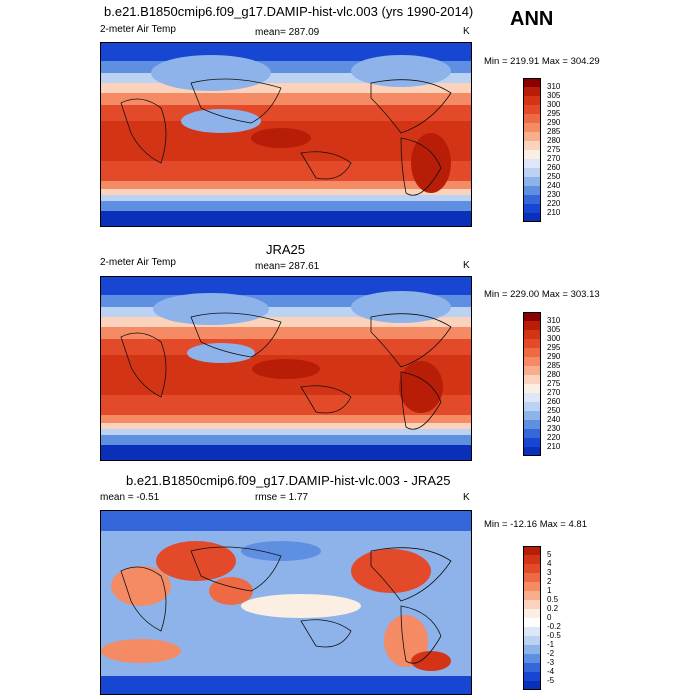  I want to click on panel2-minmax-label: Min = 229.00 Max = 303.13, so click(542, 294).